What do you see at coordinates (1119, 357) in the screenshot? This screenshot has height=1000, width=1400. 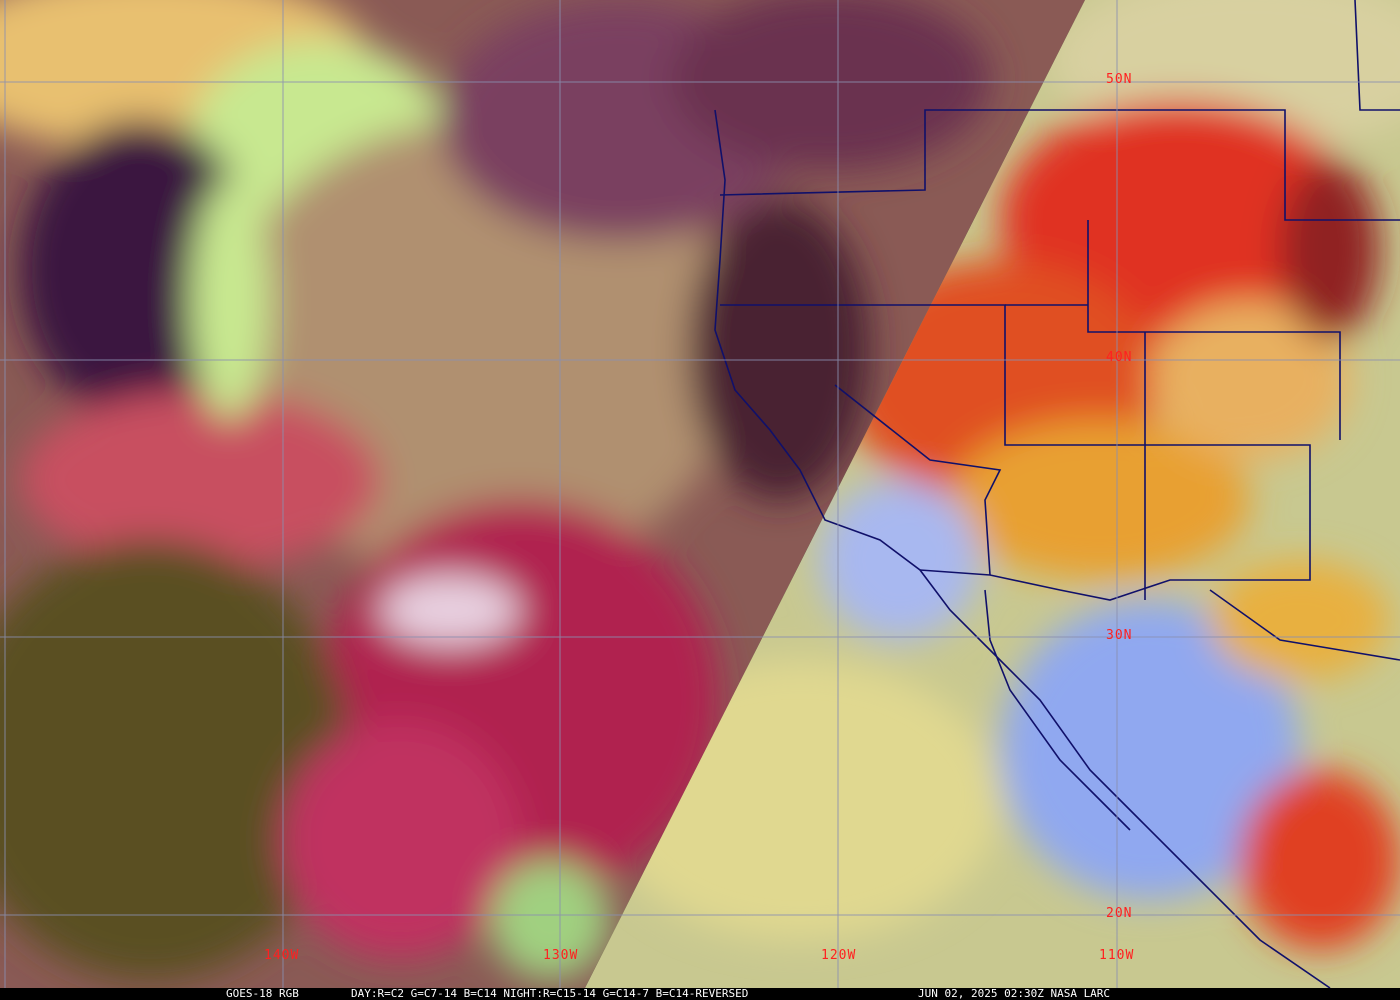 I see `latitude-label-40n: 40N` at bounding box center [1119, 357].